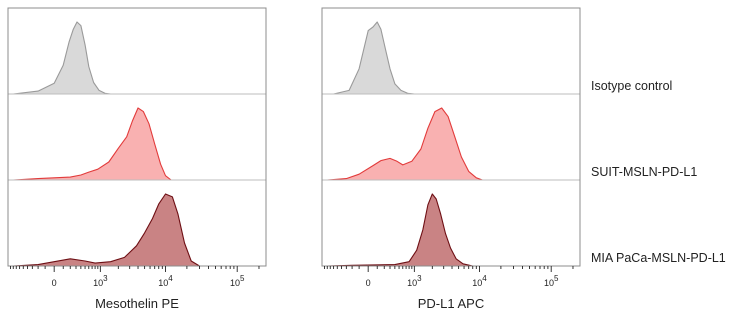 This screenshot has height=320, width=755. Describe the element at coordinates (451, 303) in the screenshot. I see `x-axis-label-right: PD-L1 APC` at that location.